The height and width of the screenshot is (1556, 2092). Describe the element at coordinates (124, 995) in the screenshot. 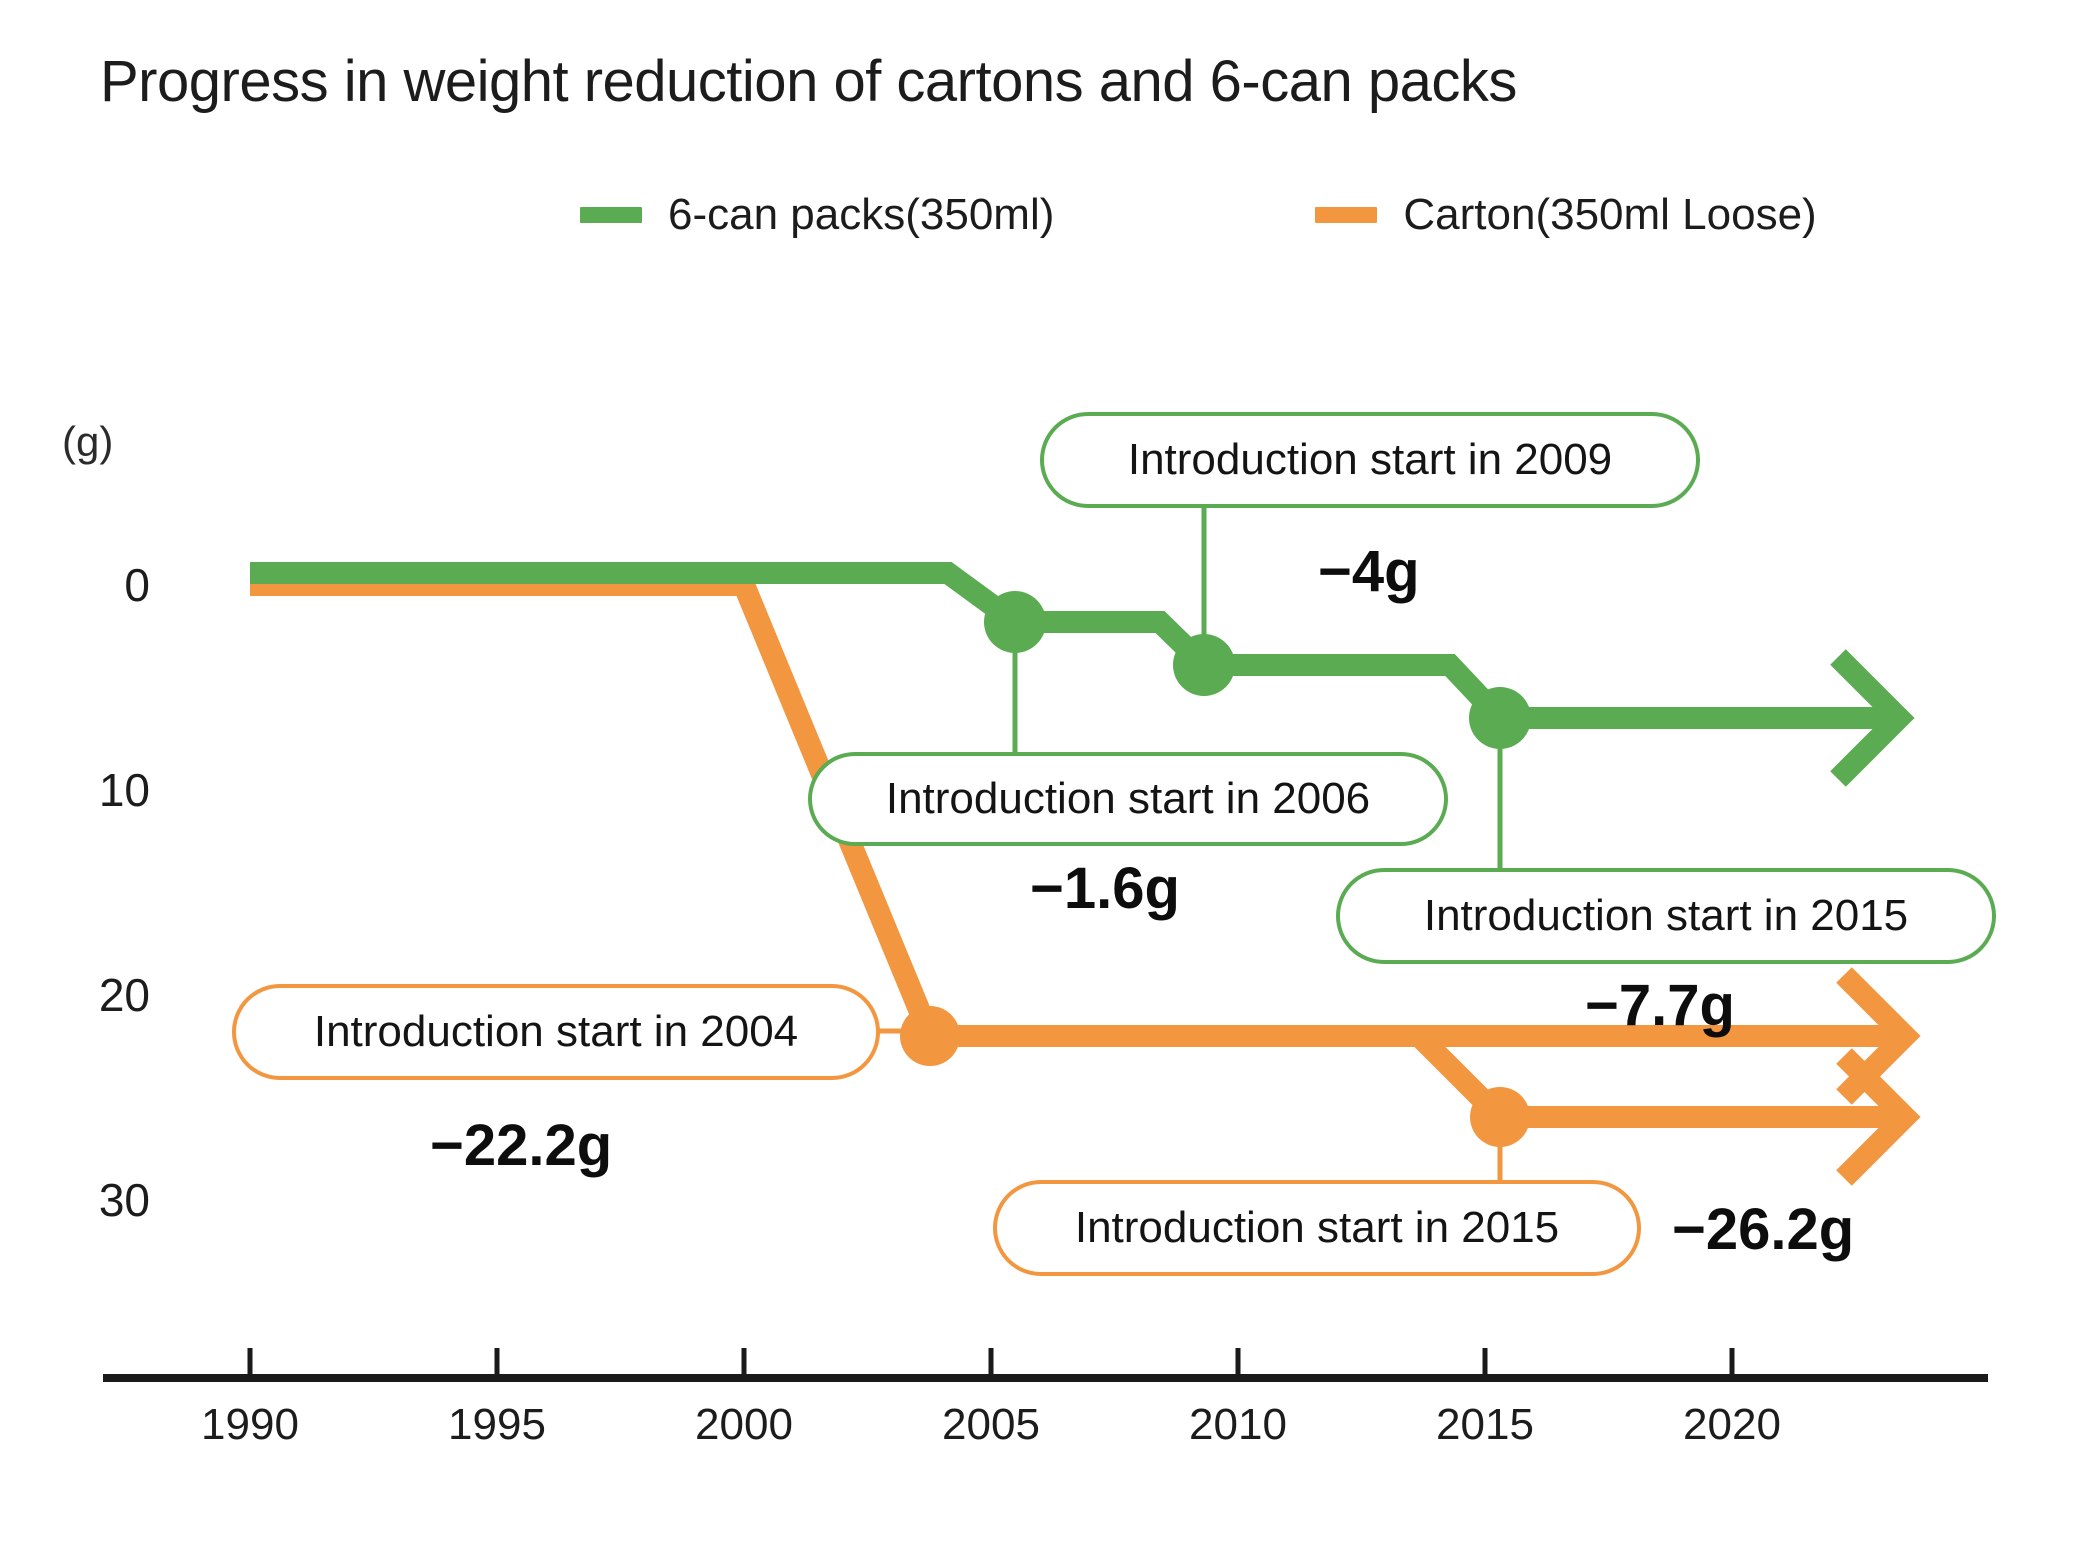

I see `y-tick-20: 20` at that location.